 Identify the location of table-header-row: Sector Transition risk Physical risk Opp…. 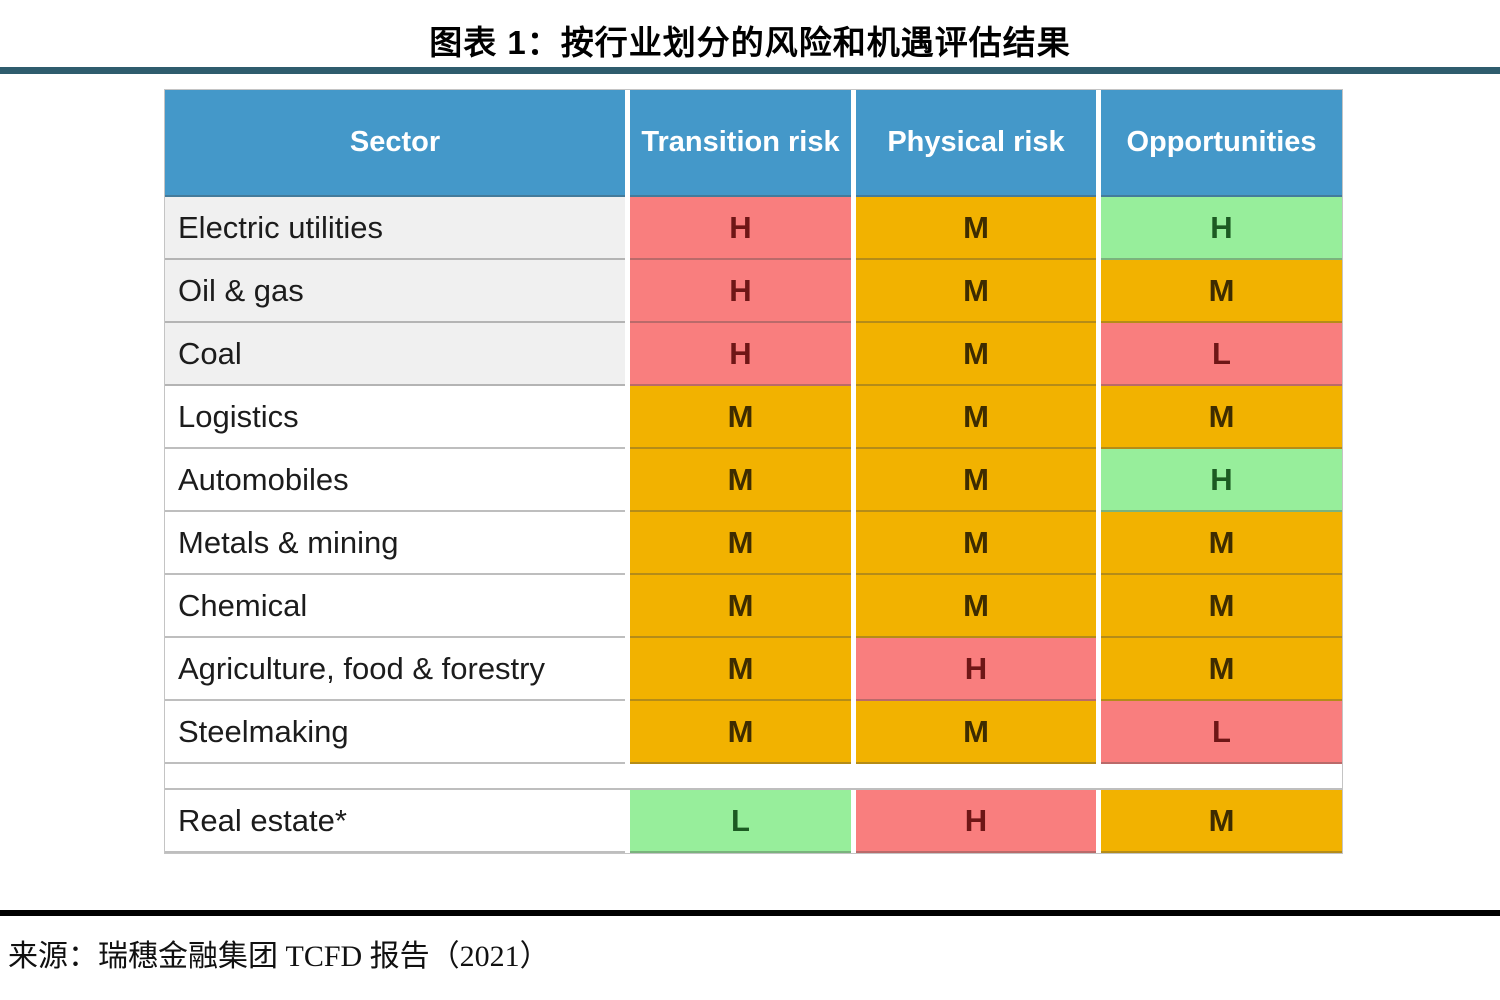
(753, 143).